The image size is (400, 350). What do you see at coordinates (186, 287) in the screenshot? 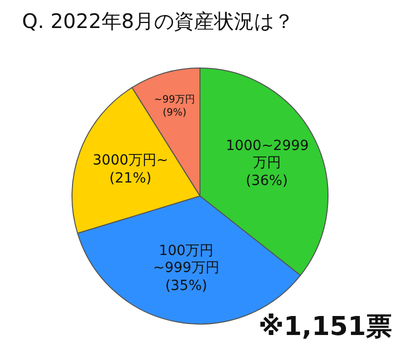
I see `data-label: (35%)` at bounding box center [186, 287].